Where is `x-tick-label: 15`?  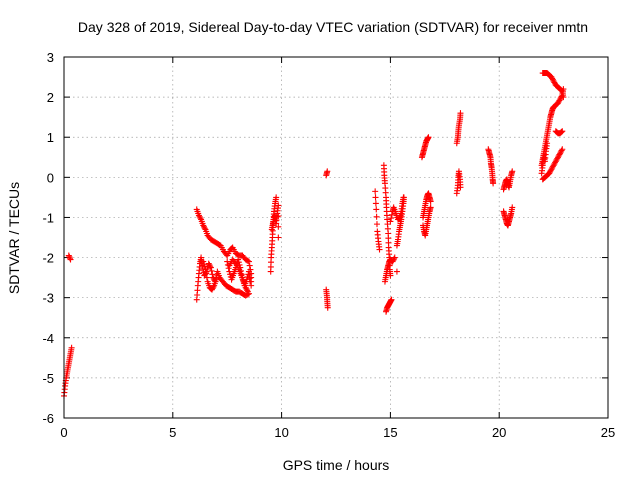
x-tick-label: 15 is located at coordinates (390, 432).